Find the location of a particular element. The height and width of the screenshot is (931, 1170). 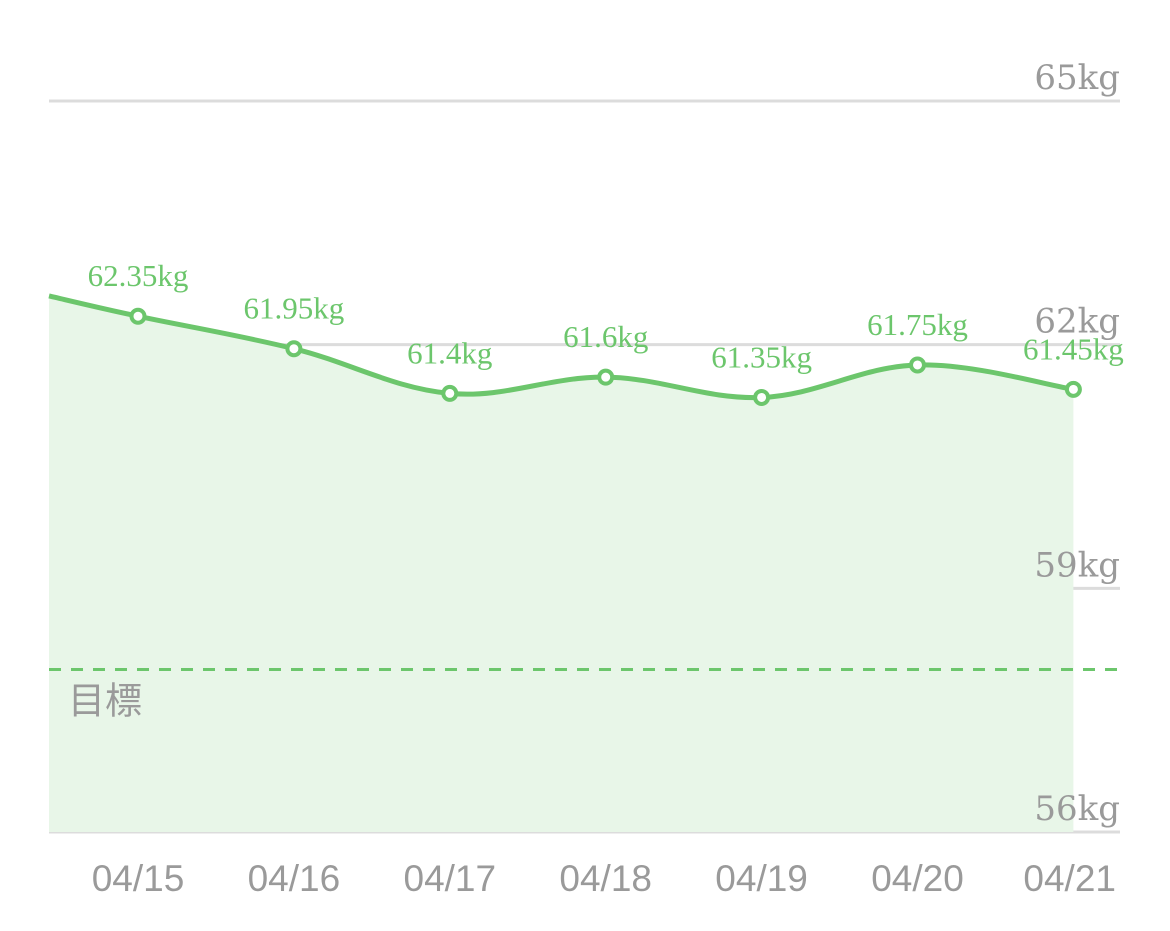

data-label-04/16: 61.95kg is located at coordinates (294, 308).